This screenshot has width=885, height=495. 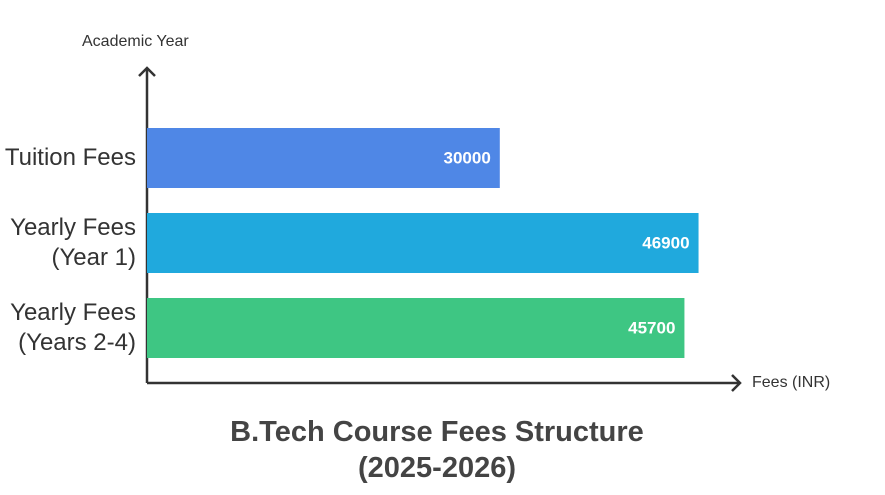 What do you see at coordinates (73, 242) in the screenshot?
I see `y-tick-label: Yearly Fees (Year 1)` at bounding box center [73, 242].